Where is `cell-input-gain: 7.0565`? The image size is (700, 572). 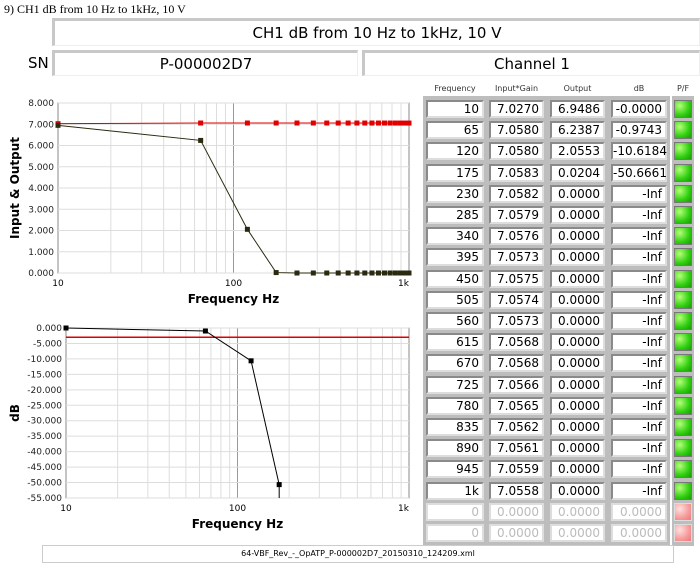
cell-input-gain: 7.0565 is located at coordinates (516, 405).